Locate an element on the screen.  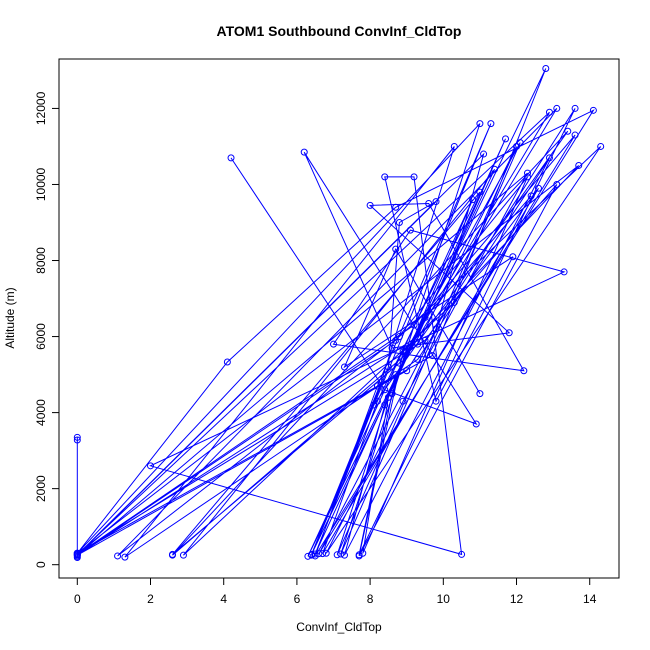
x-axis-label: ConvInf_CldTop is located at coordinates (339, 627).